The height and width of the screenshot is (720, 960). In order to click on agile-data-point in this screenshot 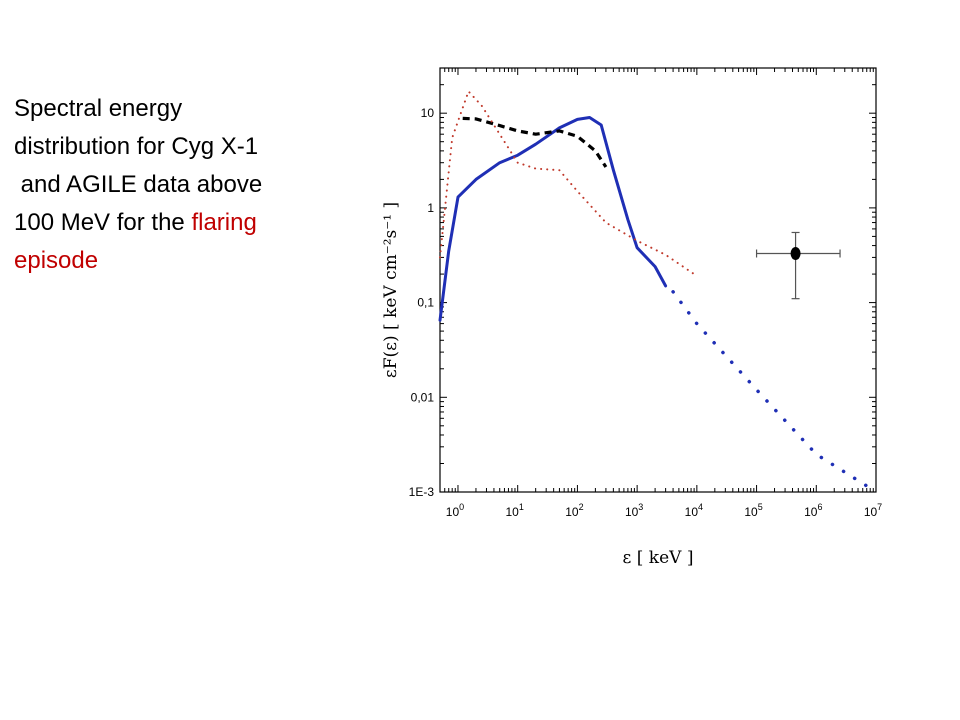, I will do `click(795, 253)`.